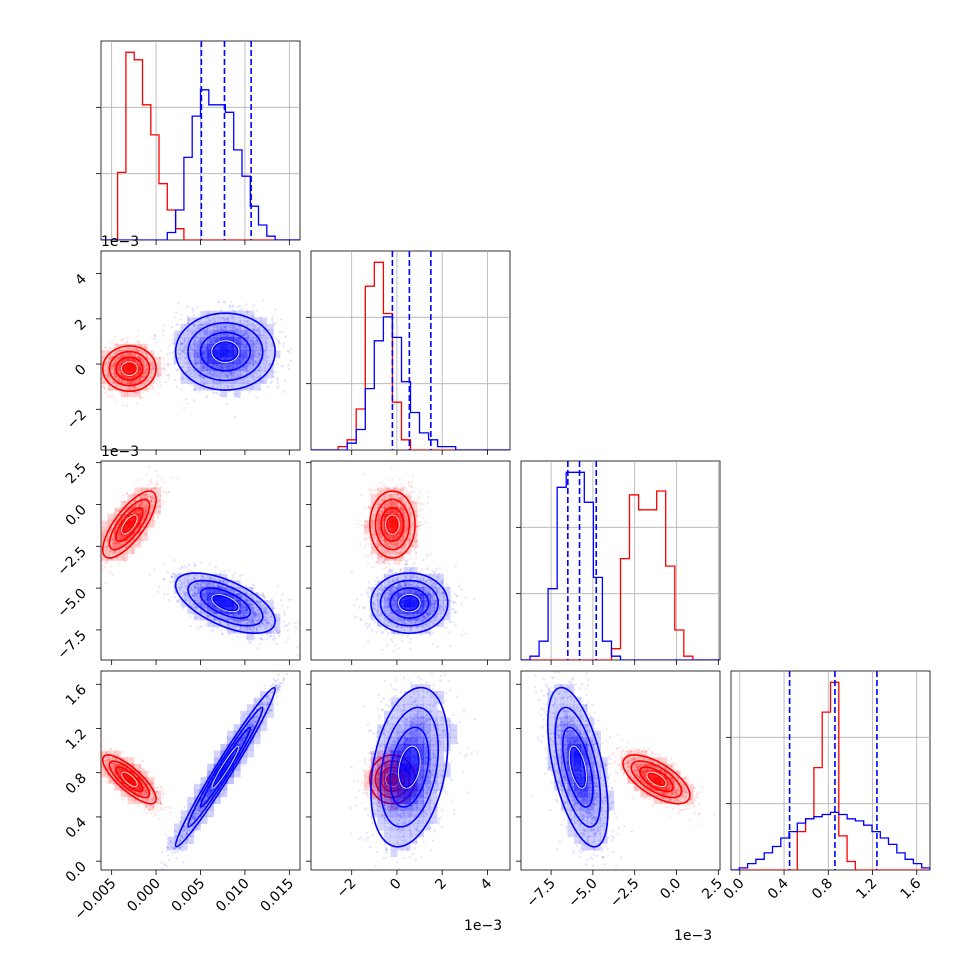 The height and width of the screenshot is (970, 970). Describe the element at coordinates (144, 896) in the screenshot. I see `x-tick-label-p1: 0.000` at that location.